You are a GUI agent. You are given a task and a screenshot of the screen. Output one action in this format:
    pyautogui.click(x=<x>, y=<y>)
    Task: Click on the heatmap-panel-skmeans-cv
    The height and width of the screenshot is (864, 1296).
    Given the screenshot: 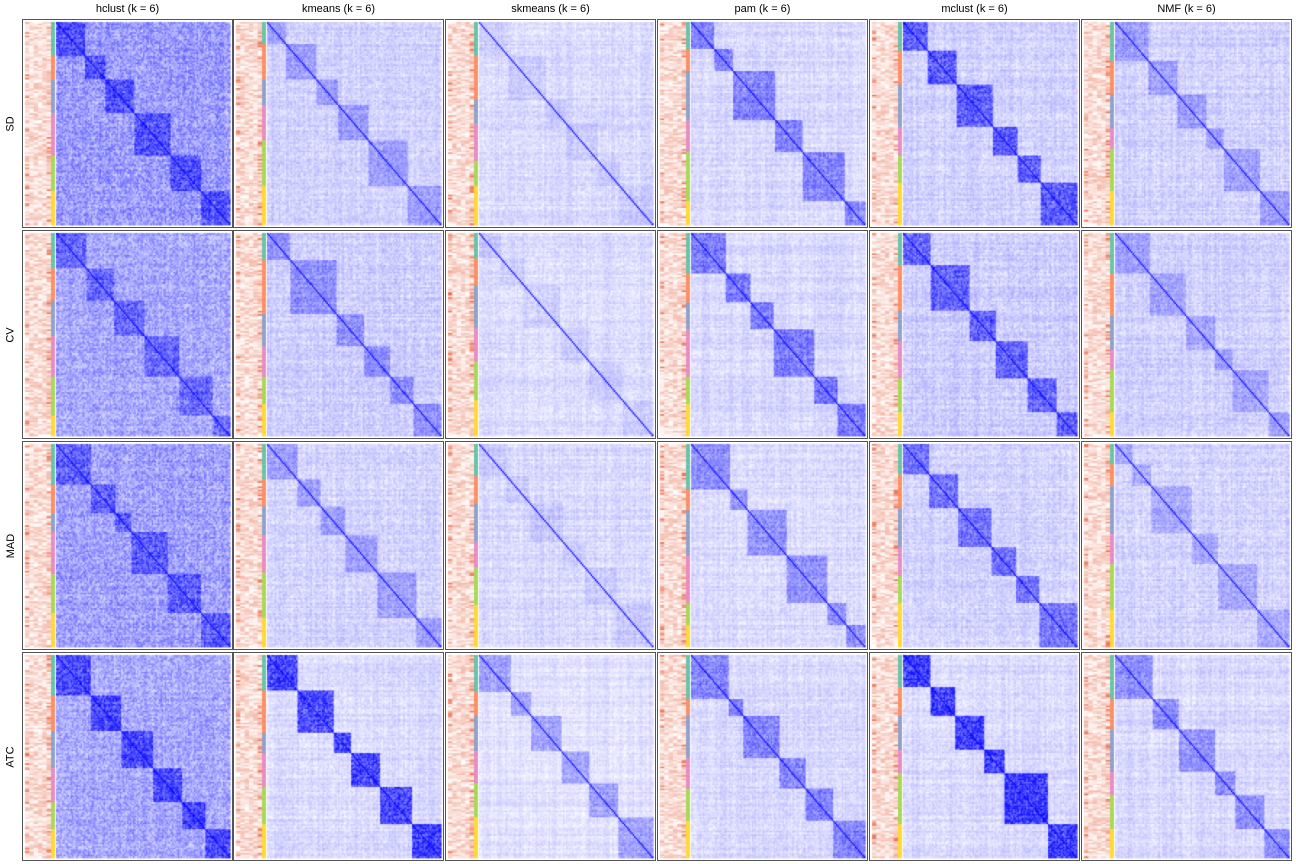 What is the action you would take?
    pyautogui.click(x=550, y=334)
    